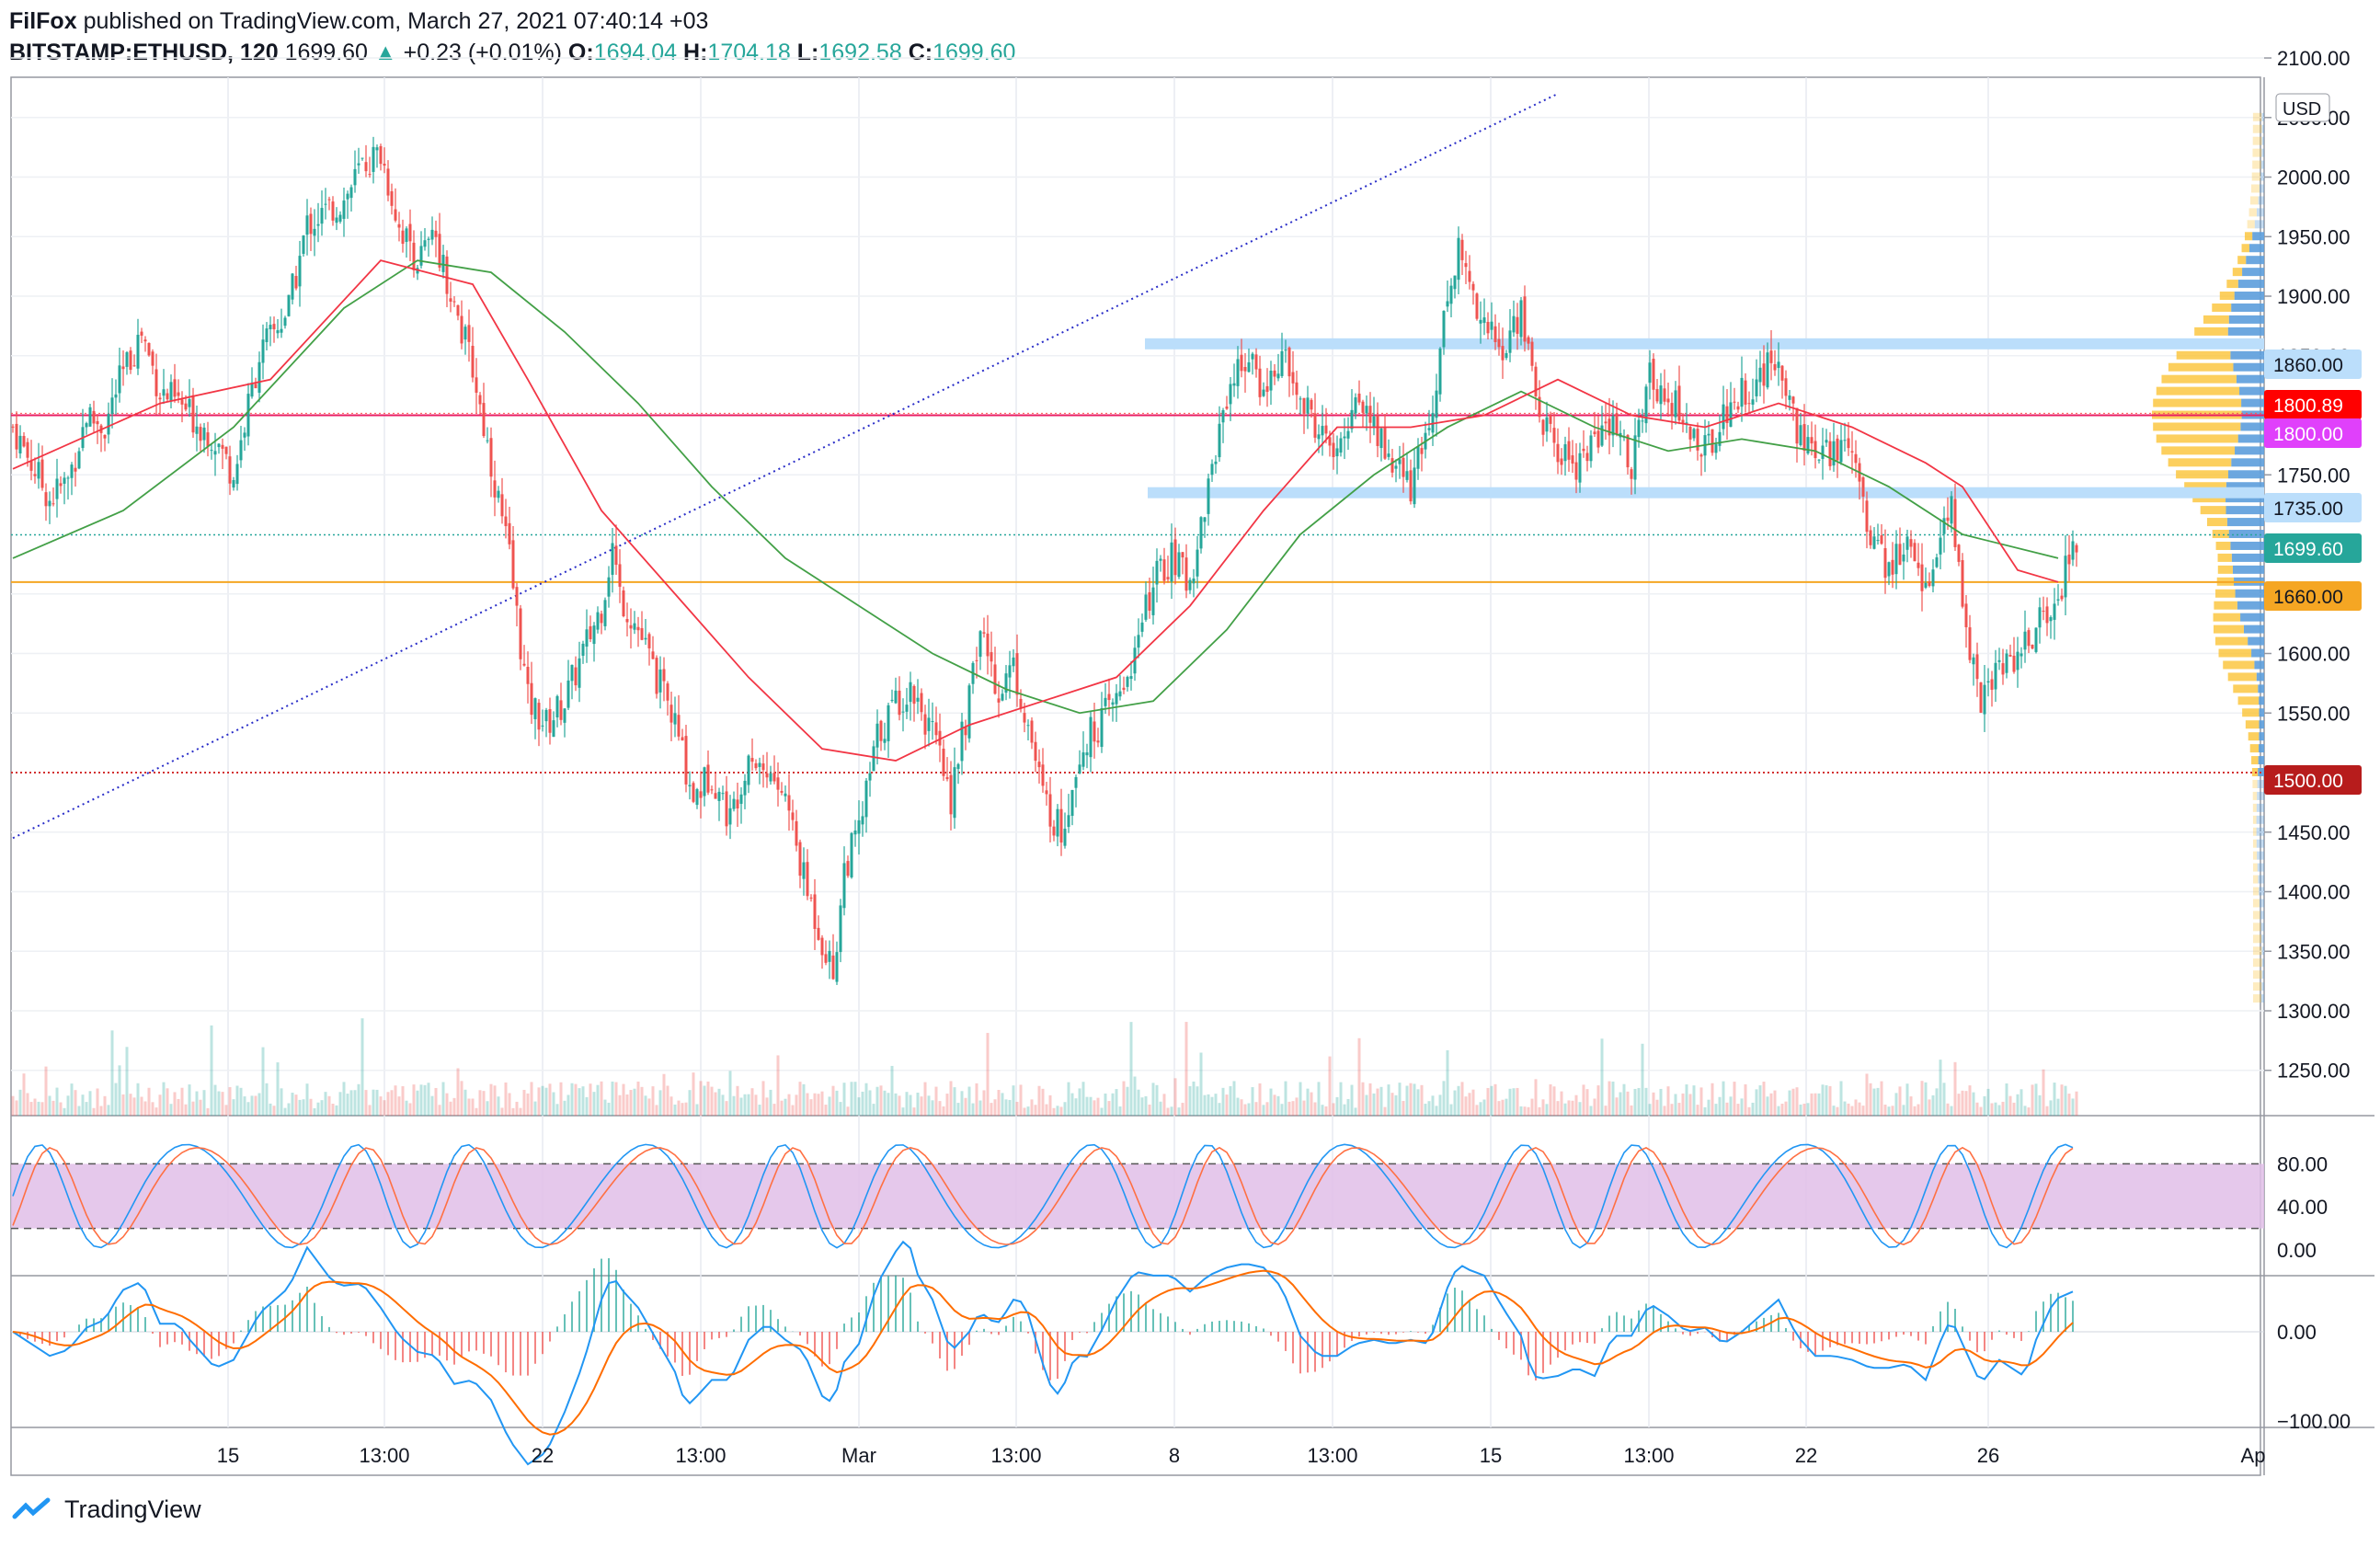  Describe the element at coordinates (43, 21) in the screenshot. I see `author-name: FilFox` at that location.